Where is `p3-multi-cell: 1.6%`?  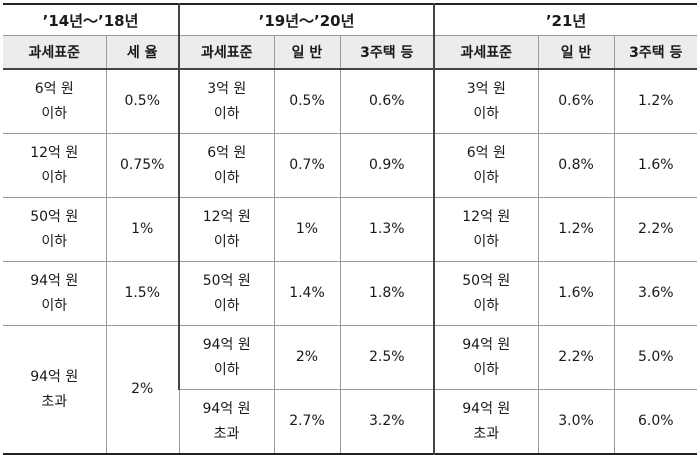
p3-multi-cell: 1.6% is located at coordinates (655, 165).